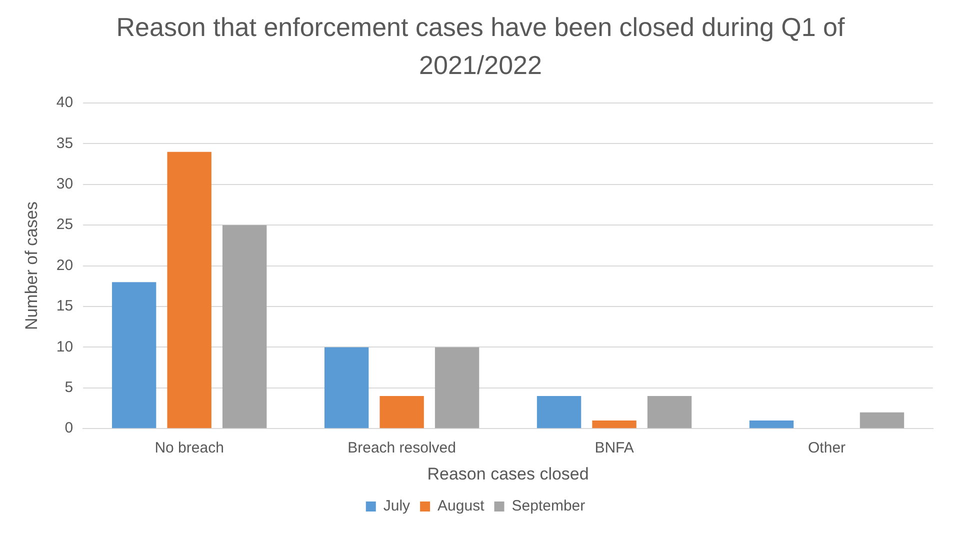  I want to click on x-tick-label: Other, so click(827, 448).